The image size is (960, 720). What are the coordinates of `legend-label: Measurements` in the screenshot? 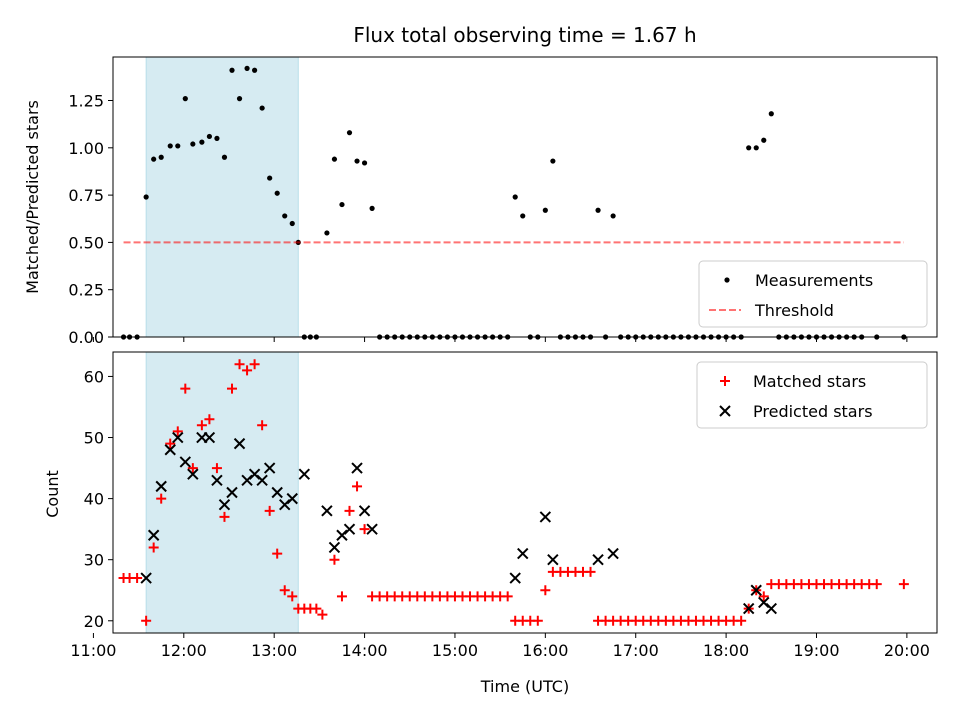 It's located at (814, 280).